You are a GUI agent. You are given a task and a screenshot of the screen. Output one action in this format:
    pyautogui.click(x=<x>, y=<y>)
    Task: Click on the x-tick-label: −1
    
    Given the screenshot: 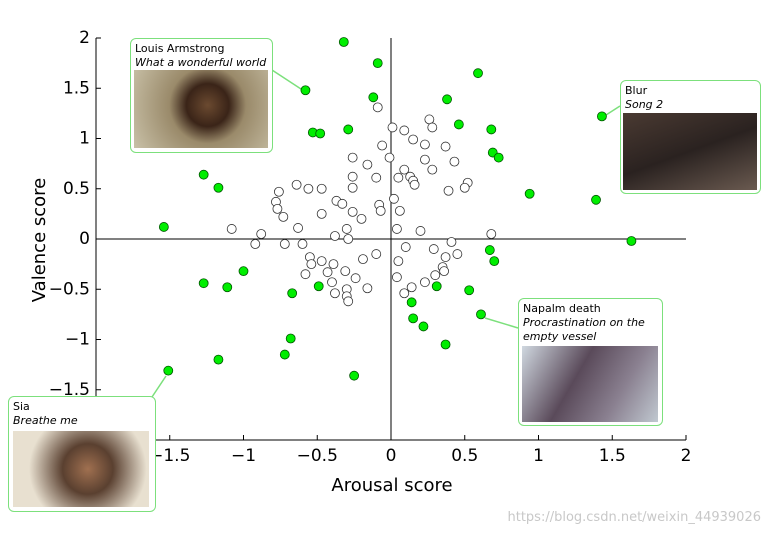 What is the action you would take?
    pyautogui.click(x=243, y=456)
    